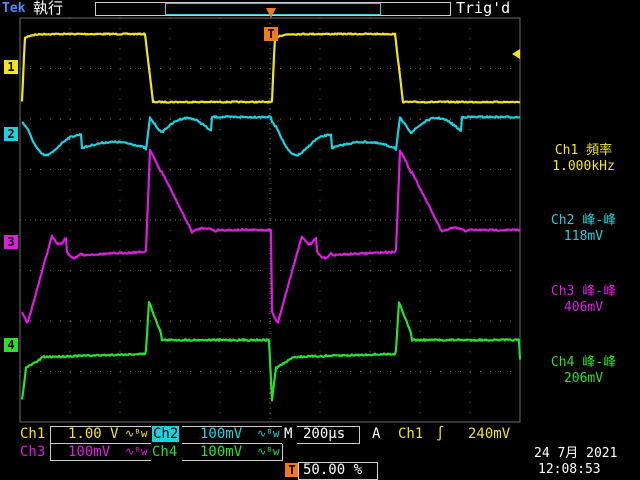  What do you see at coordinates (221, 434) in the screenshot?
I see `ch2-scale: 100mV` at bounding box center [221, 434].